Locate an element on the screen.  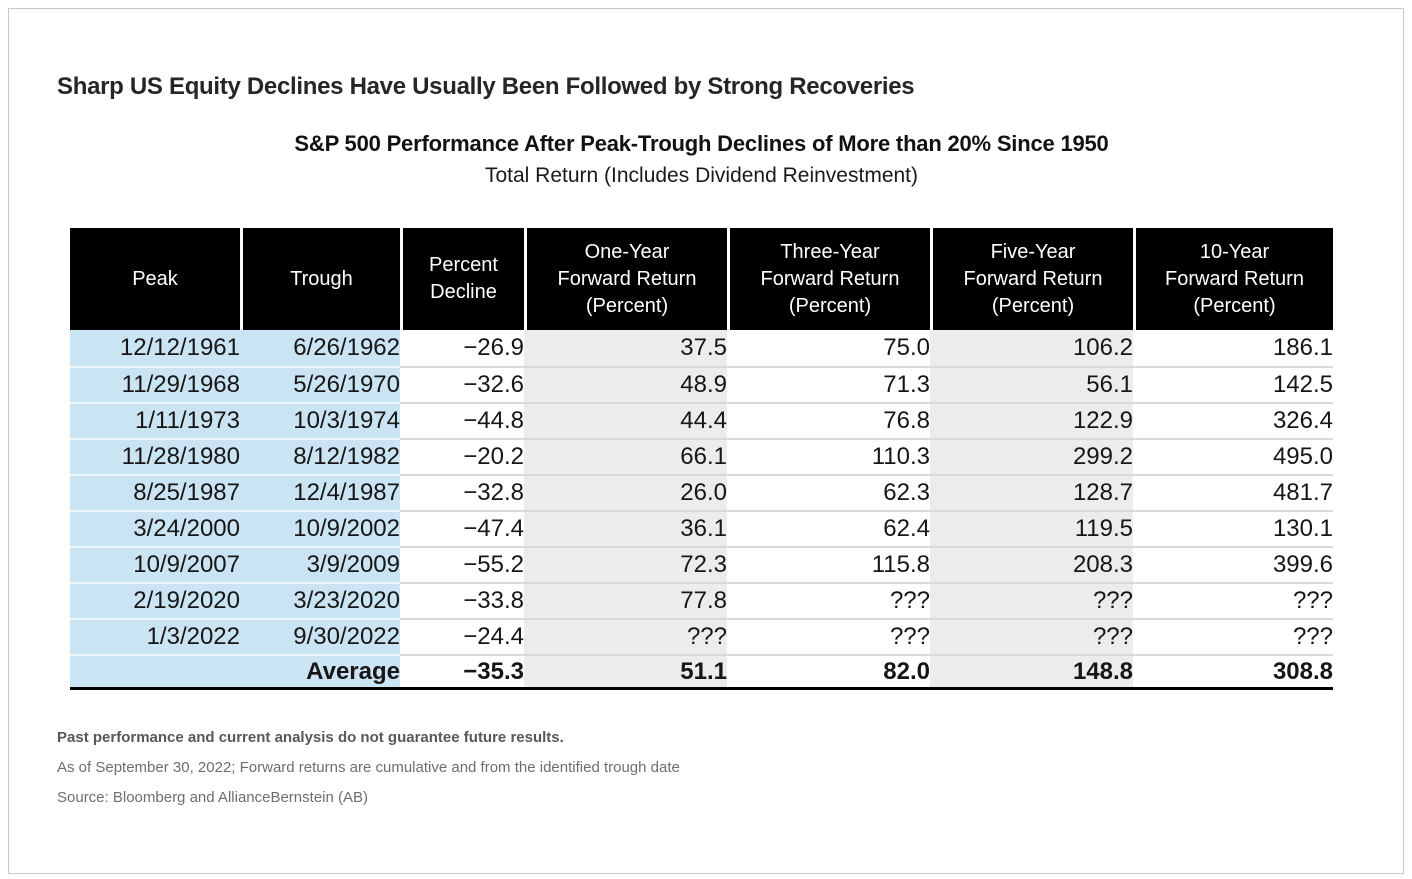
column-header: Peak is located at coordinates (155, 279).